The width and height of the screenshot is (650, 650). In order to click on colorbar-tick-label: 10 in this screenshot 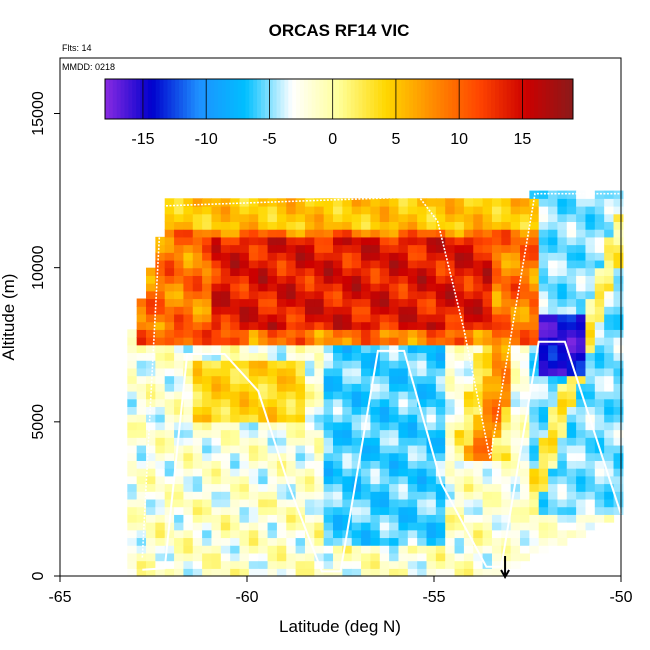, I will do `click(459, 139)`.